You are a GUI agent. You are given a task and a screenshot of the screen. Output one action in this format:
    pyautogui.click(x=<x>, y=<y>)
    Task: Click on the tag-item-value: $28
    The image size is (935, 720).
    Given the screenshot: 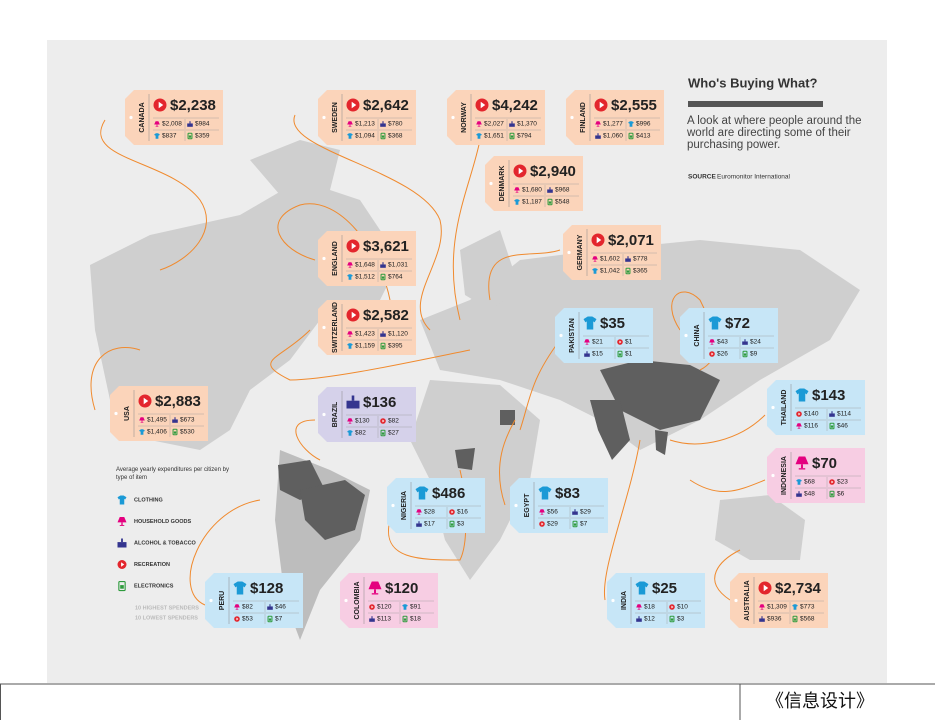 What is the action you would take?
    pyautogui.click(x=429, y=512)
    